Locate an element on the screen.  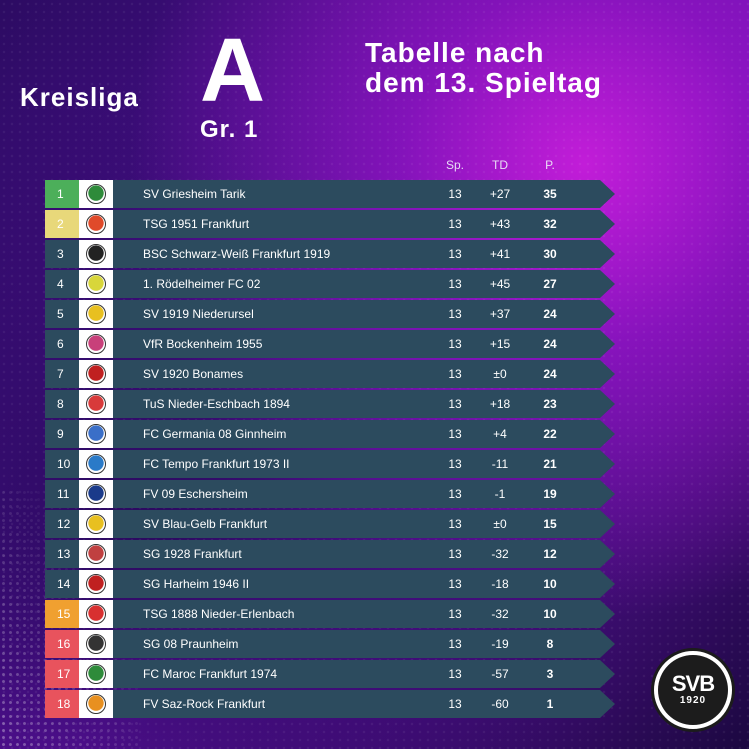
table-row: 5 SV 1919 Niederursel 13 +37 24 is located at coordinates (330, 314).